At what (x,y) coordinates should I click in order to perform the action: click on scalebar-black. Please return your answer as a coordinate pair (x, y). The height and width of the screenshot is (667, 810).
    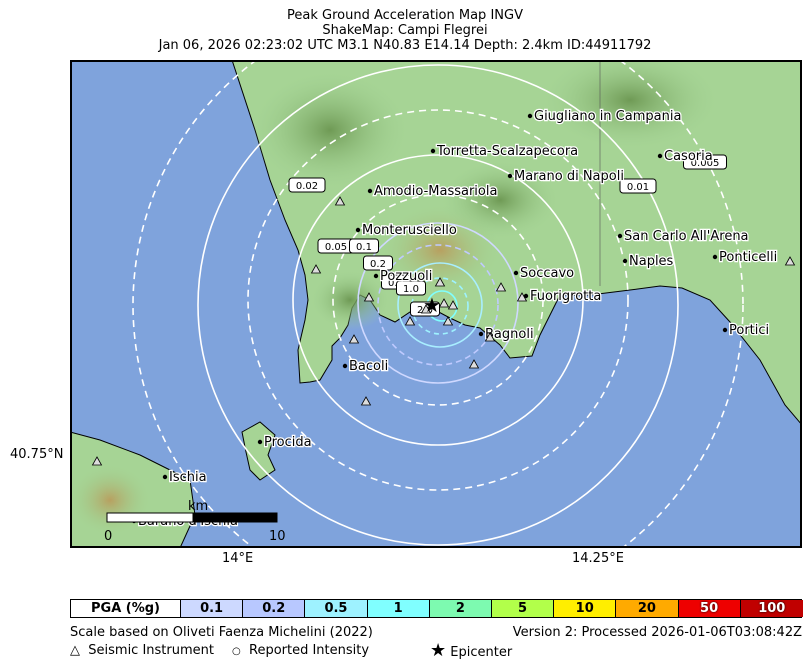
    Looking at the image, I should click on (235, 517).